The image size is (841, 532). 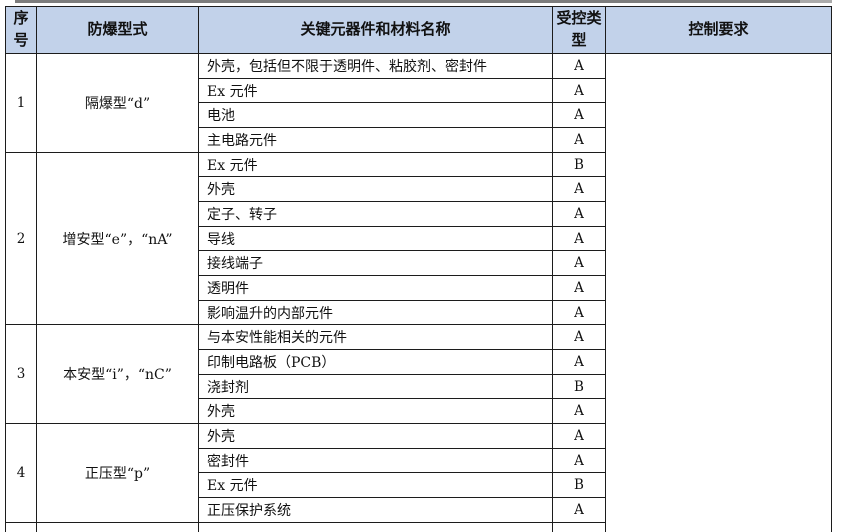 I want to click on col-header-seq: 序号, so click(x=21, y=30).